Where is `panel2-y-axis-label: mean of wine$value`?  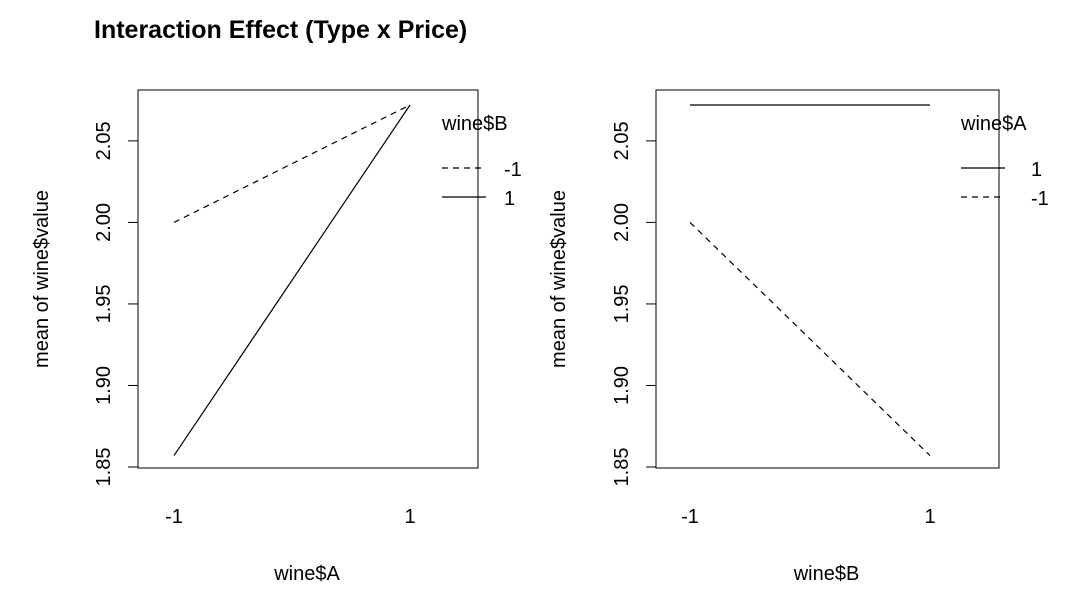 panel2-y-axis-label: mean of wine$value is located at coordinates (559, 279).